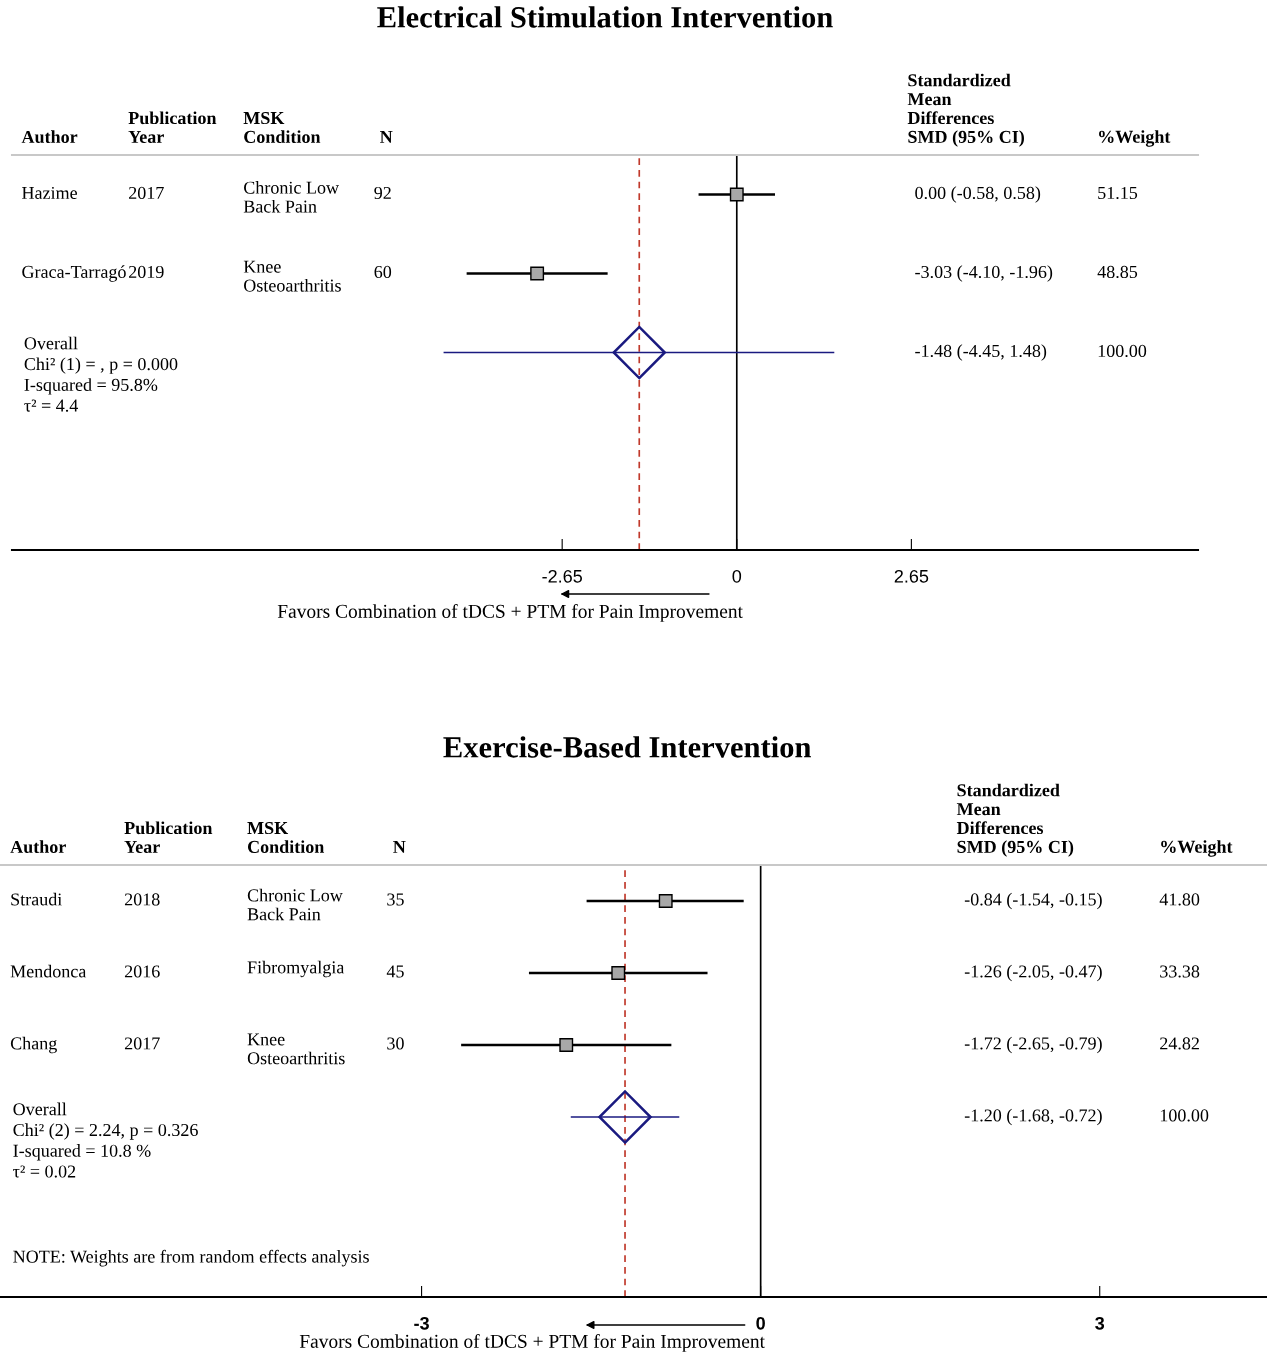  I want to click on annotation: Overall Chi² (2) = 2.24, p = 0.326 I-squared = 10.8 % τ² = 0.02, so click(105, 1140).